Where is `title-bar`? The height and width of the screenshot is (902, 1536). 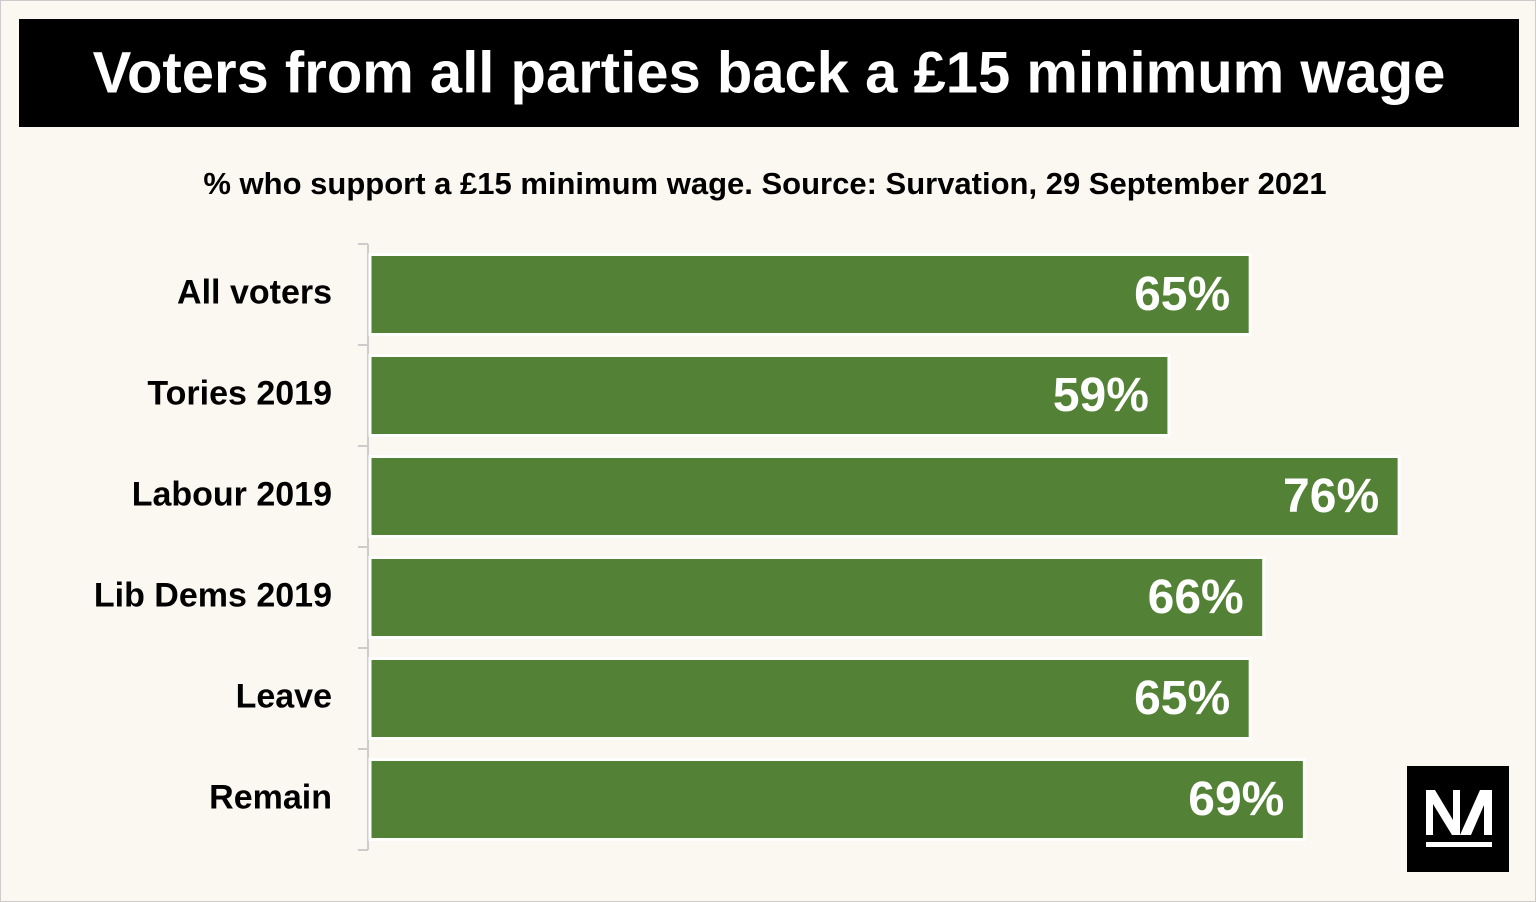 title-bar is located at coordinates (769, 73).